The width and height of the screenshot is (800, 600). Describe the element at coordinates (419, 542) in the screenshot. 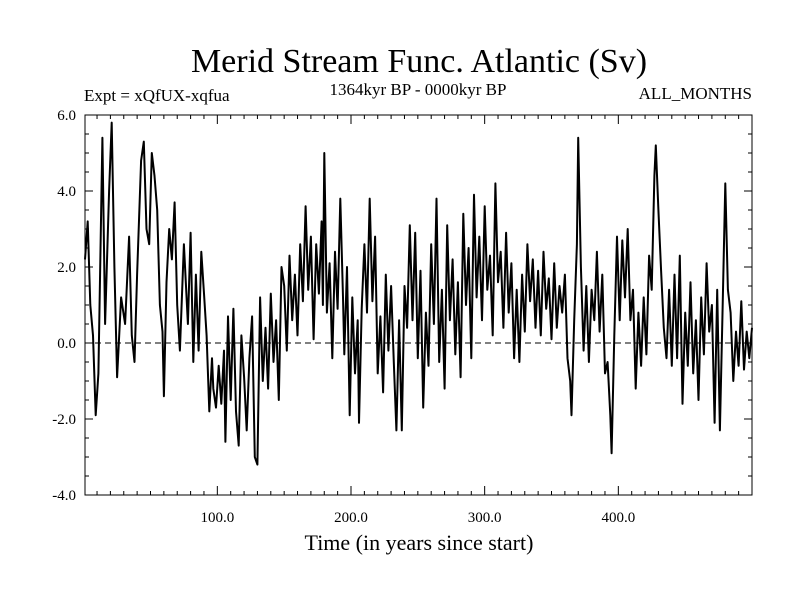

I see `x-axis-label: Time (in years since start)` at that location.